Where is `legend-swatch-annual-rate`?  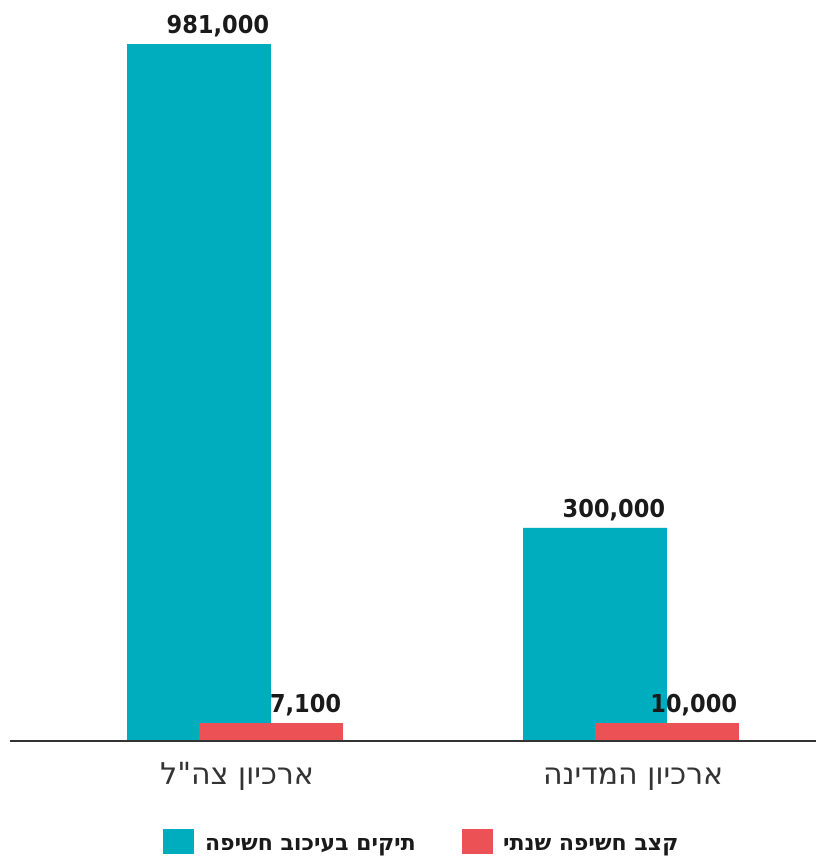 legend-swatch-annual-rate is located at coordinates (477, 841).